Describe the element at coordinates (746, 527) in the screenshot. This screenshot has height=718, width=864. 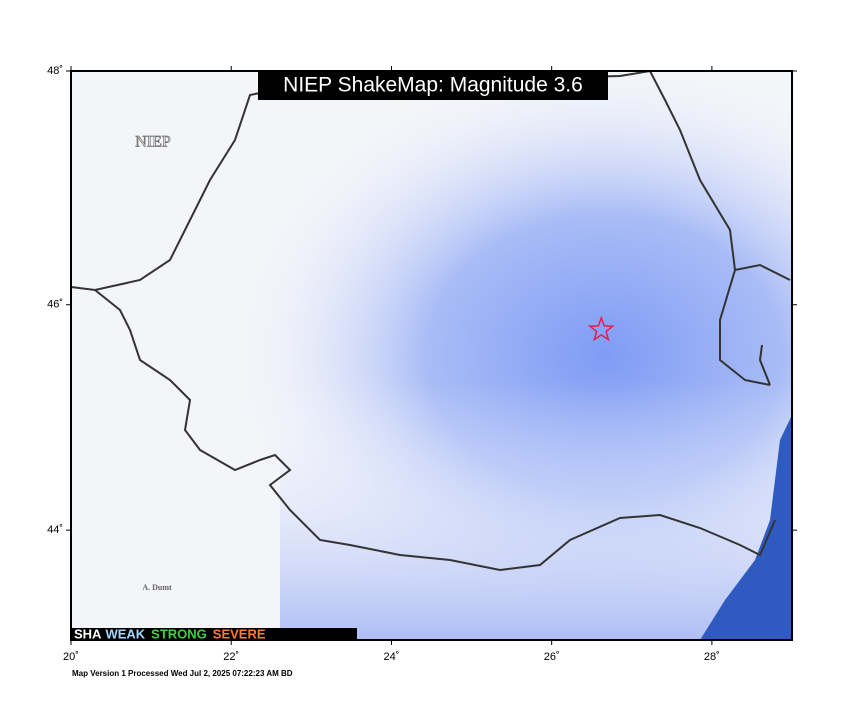
I see `black-sea` at that location.